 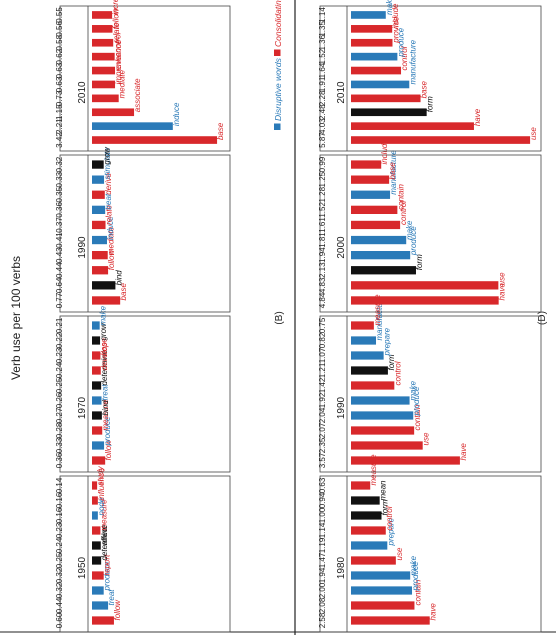 I want to click on bar-word-label: increase, so click(x=115, y=7).